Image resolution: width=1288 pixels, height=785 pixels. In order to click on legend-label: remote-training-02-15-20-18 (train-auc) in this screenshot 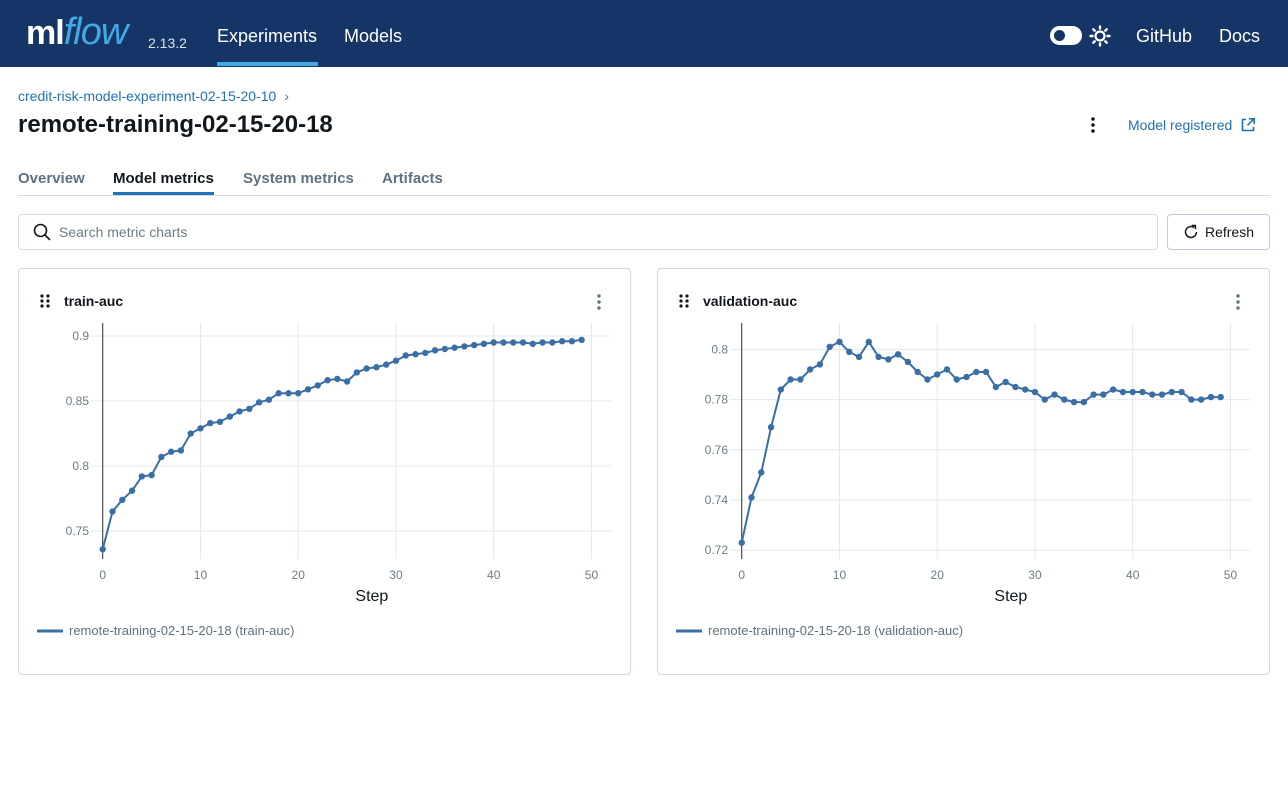, I will do `click(181, 630)`.